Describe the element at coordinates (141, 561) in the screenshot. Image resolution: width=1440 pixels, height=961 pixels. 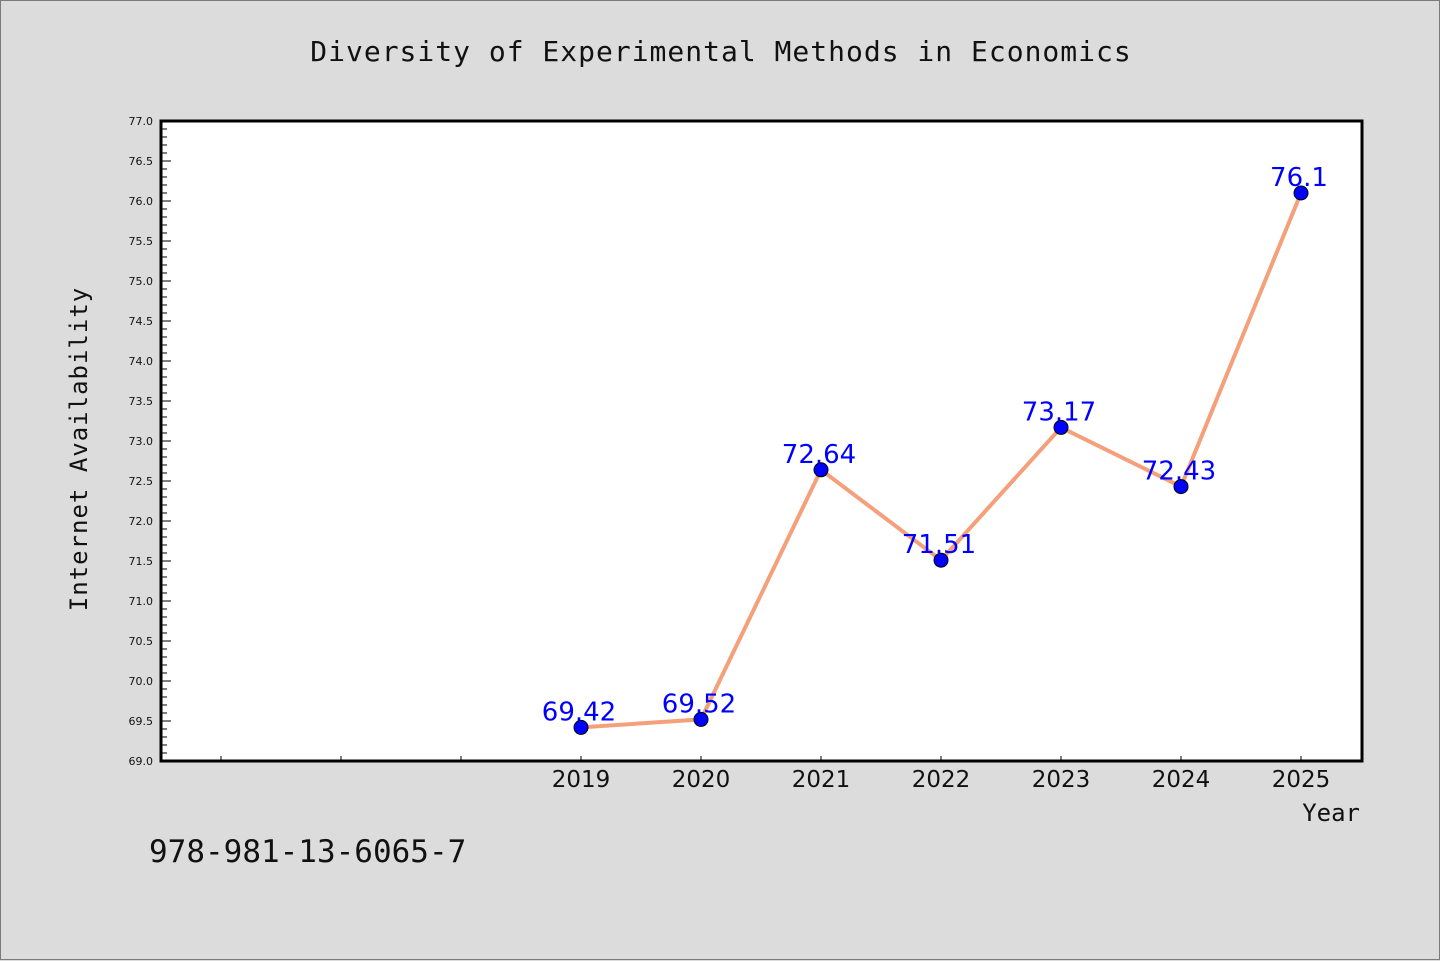
I see `y-tick-label: 71.5` at that location.